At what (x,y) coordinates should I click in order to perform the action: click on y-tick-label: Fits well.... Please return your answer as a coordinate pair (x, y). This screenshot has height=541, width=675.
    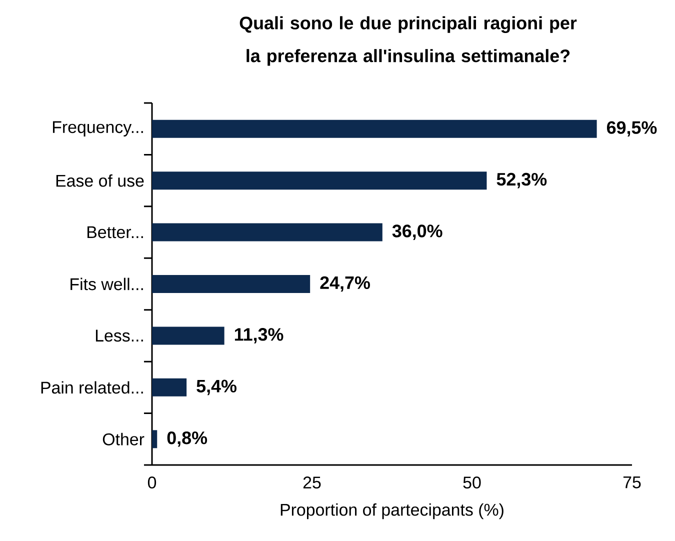
    Looking at the image, I should click on (106, 284).